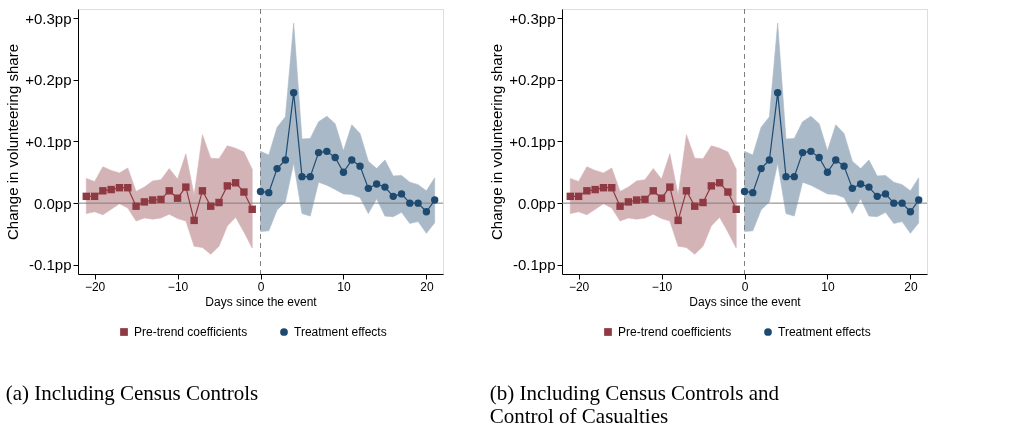  Describe the element at coordinates (634, 404) in the screenshot. I see `text: (b) Including Census Controls and Control of Casualties` at that location.